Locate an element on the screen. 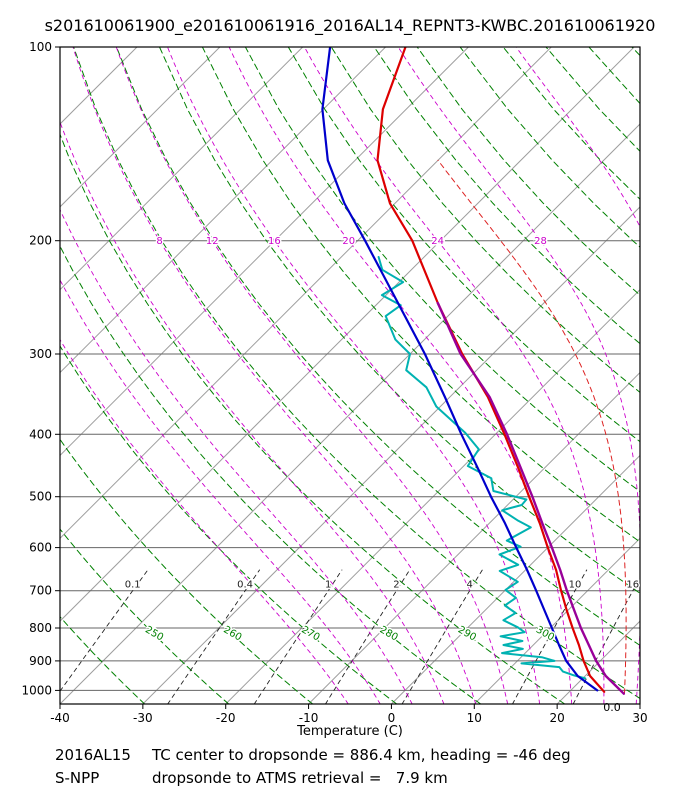 This screenshot has width=700, height=804. grid-label: 20 is located at coordinates (348, 241).